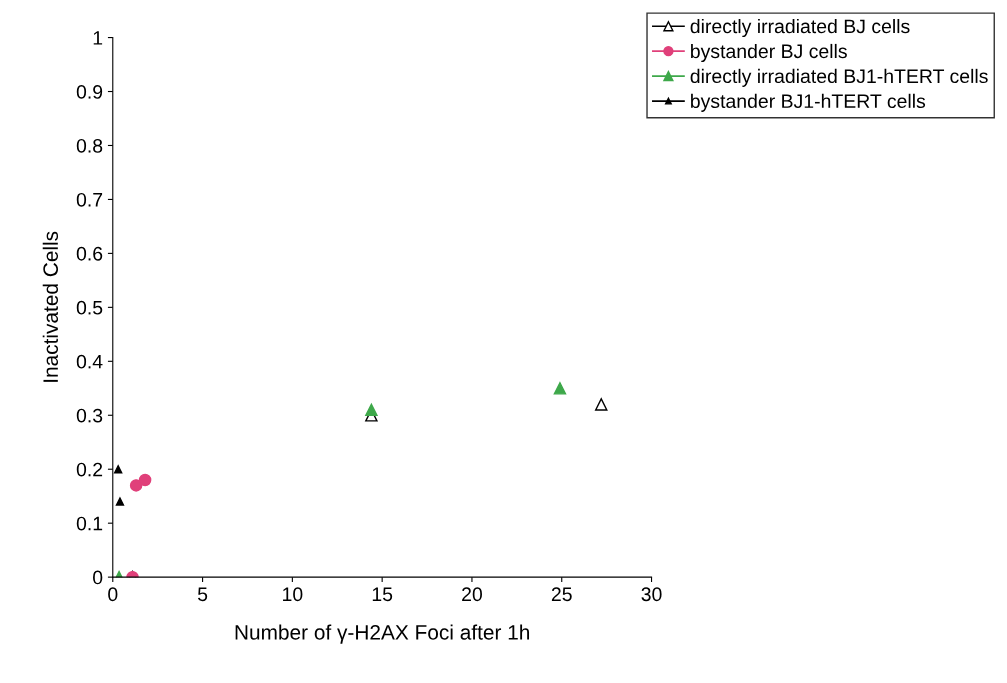 Image resolution: width=1007 pixels, height=683 pixels. What do you see at coordinates (769, 53) in the screenshot?
I see `legend-label: bystander BJ cells` at bounding box center [769, 53].